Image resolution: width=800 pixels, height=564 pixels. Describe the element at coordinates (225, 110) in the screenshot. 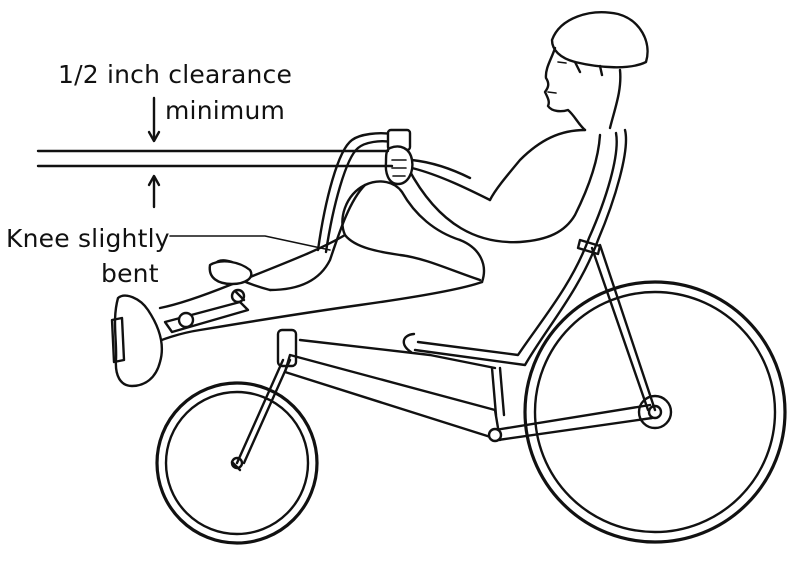

I see `clearance-label-line2: minimum` at that location.